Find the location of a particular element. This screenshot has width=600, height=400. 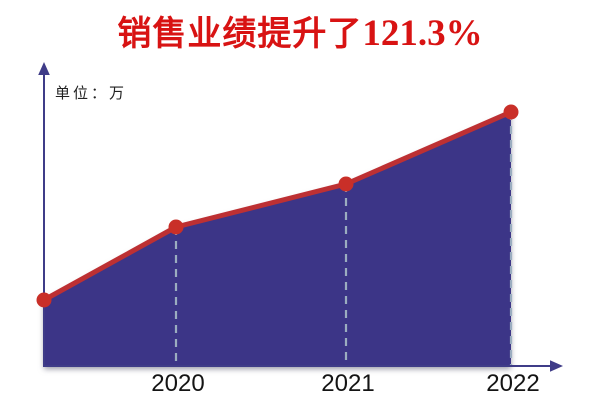

data-point-start is located at coordinates (44, 300).